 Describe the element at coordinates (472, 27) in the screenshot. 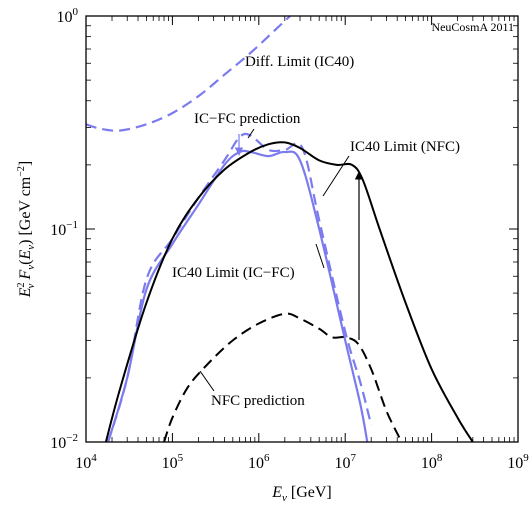

I see `credit-label: NeuCosmA 2011` at that location.